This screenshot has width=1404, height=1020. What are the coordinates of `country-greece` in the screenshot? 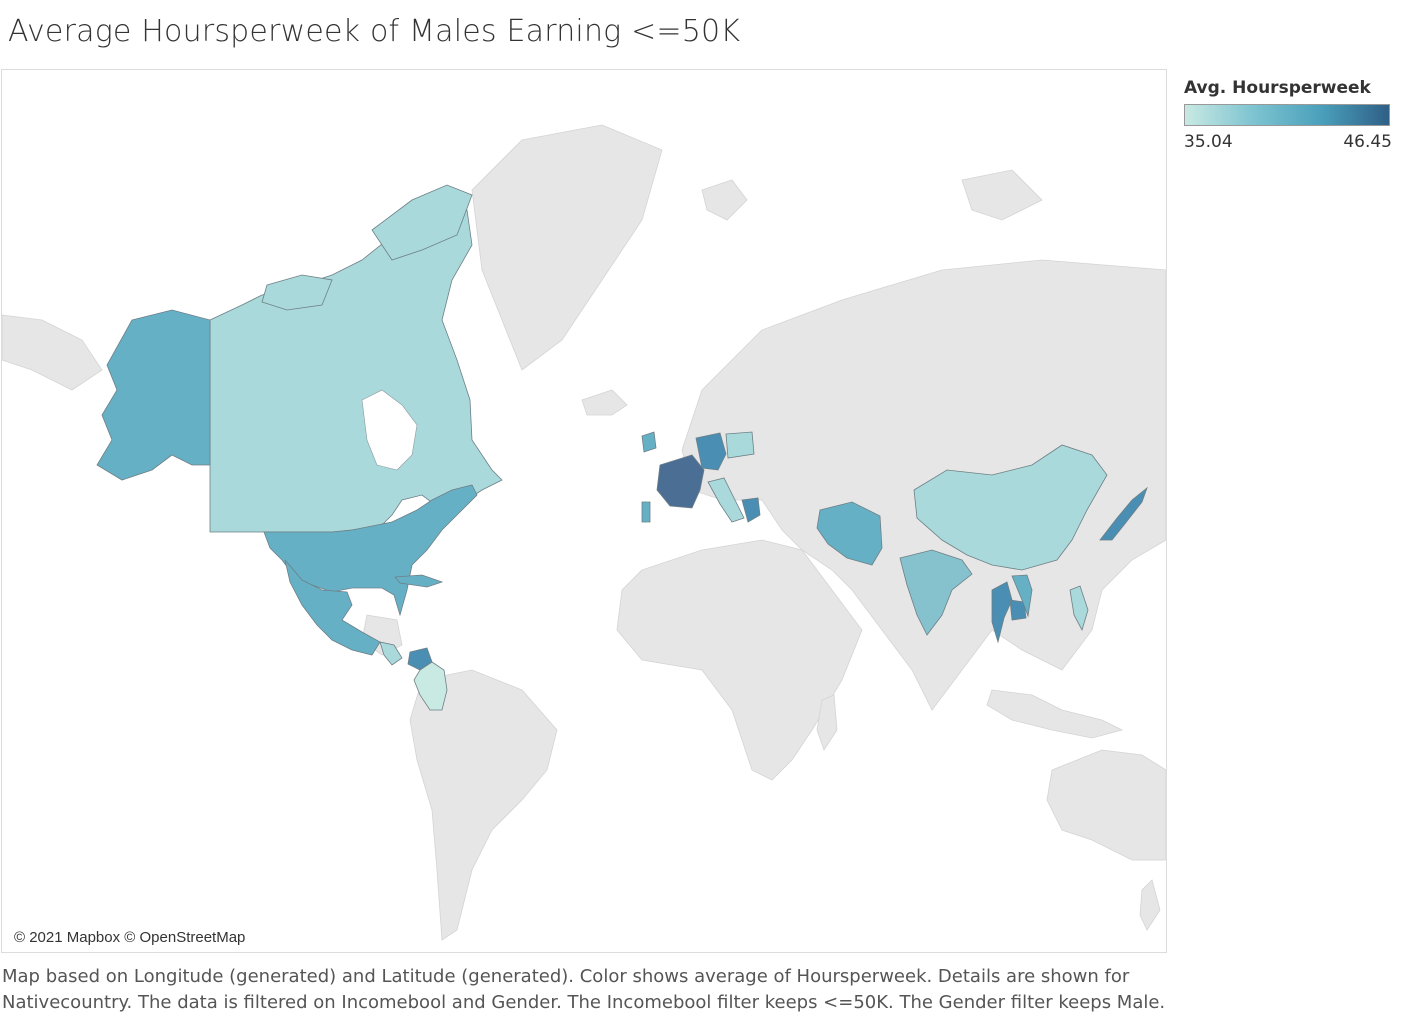 It's located at (751, 510).